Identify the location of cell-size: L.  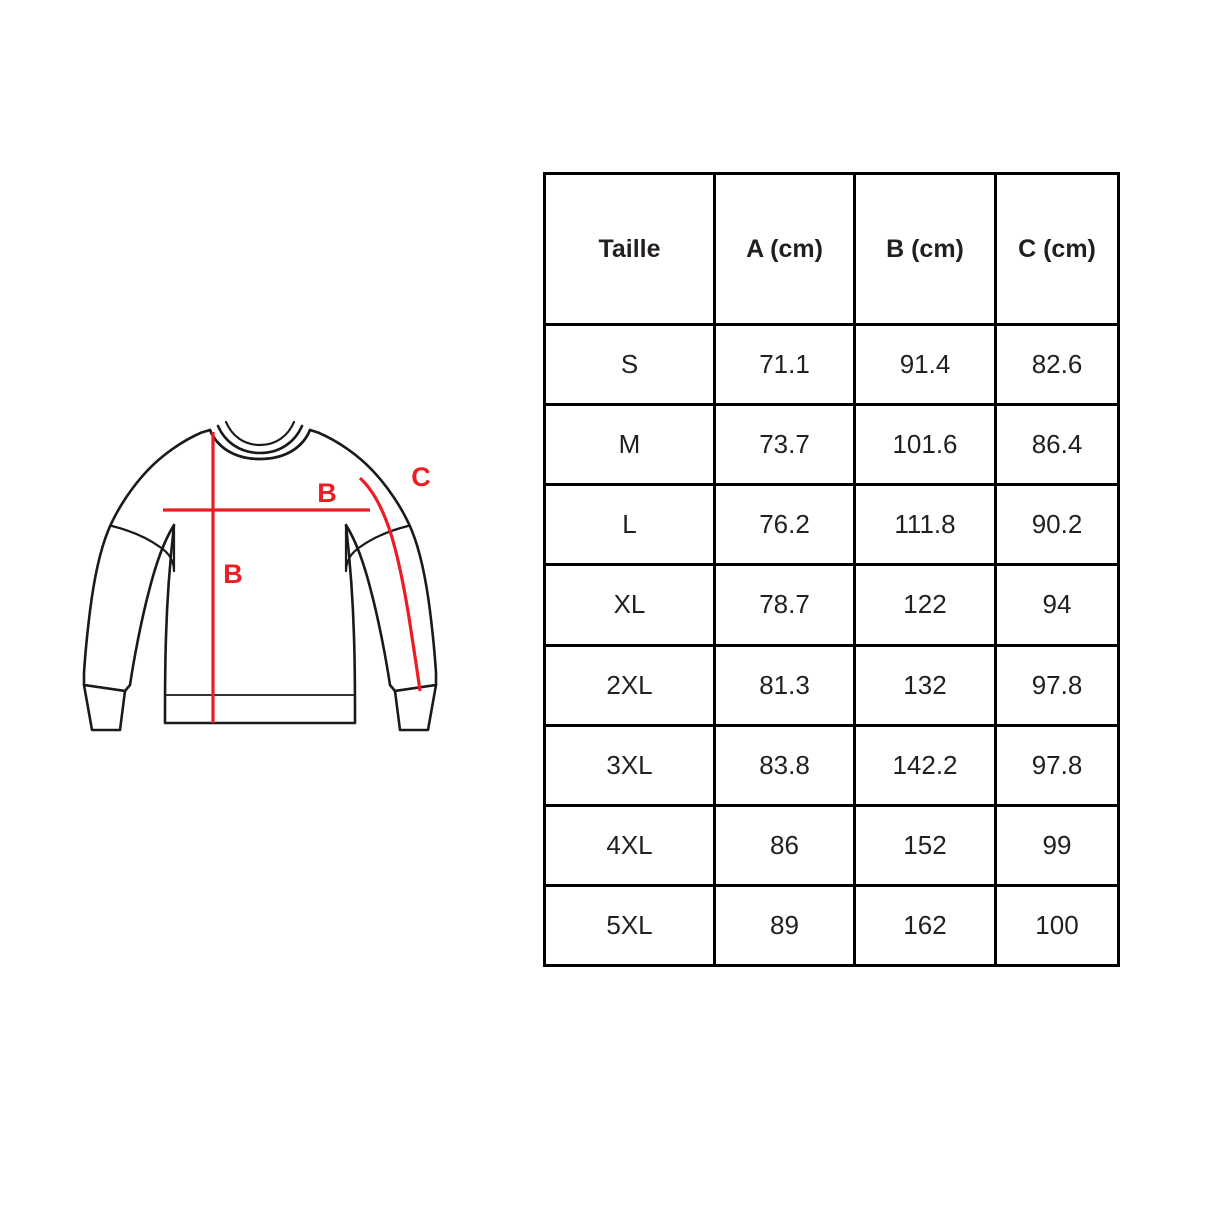
(629, 525).